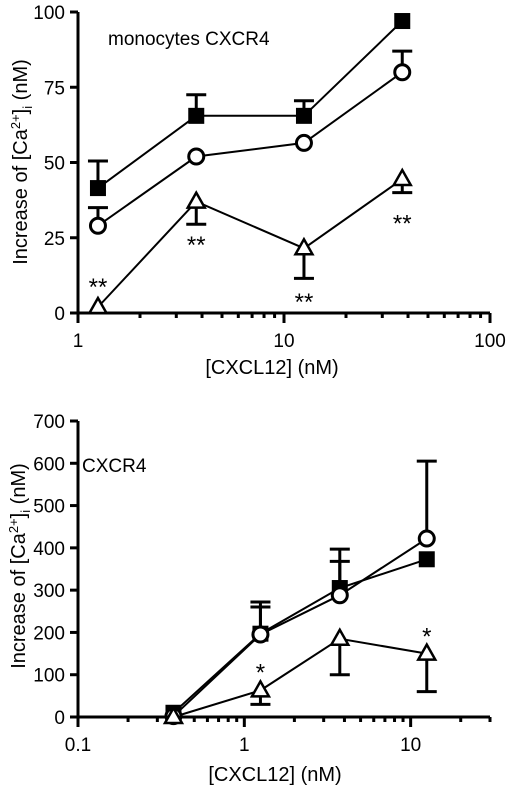 The width and height of the screenshot is (510, 788). Describe the element at coordinates (54, 88) in the screenshot. I see `y-tick-label: 75` at that location.